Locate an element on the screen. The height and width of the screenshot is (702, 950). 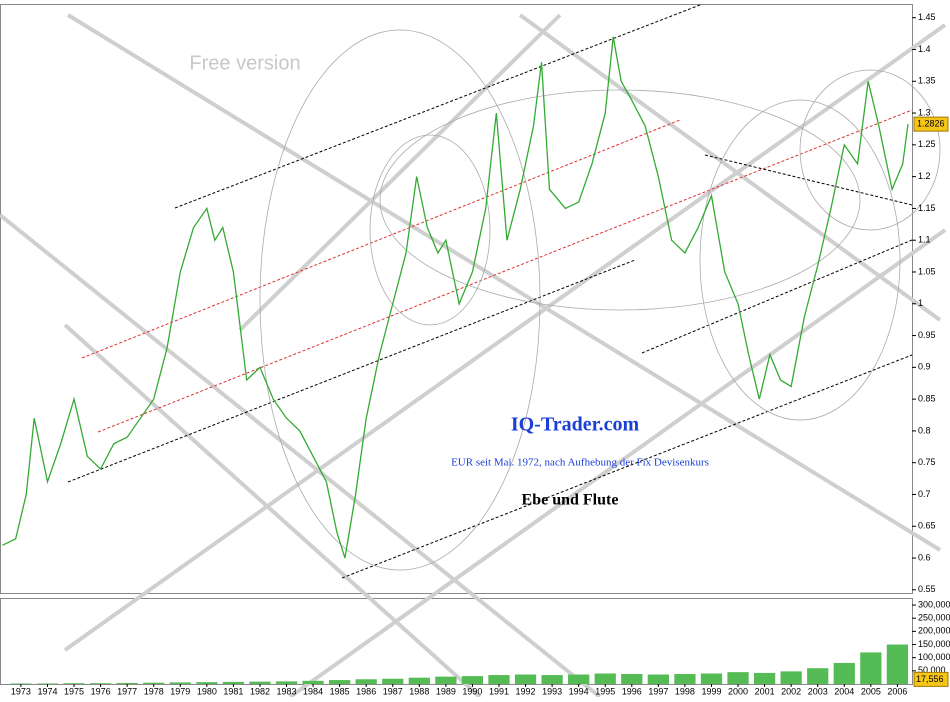
y-tick-label: 0.95 is located at coordinates (927, 335).